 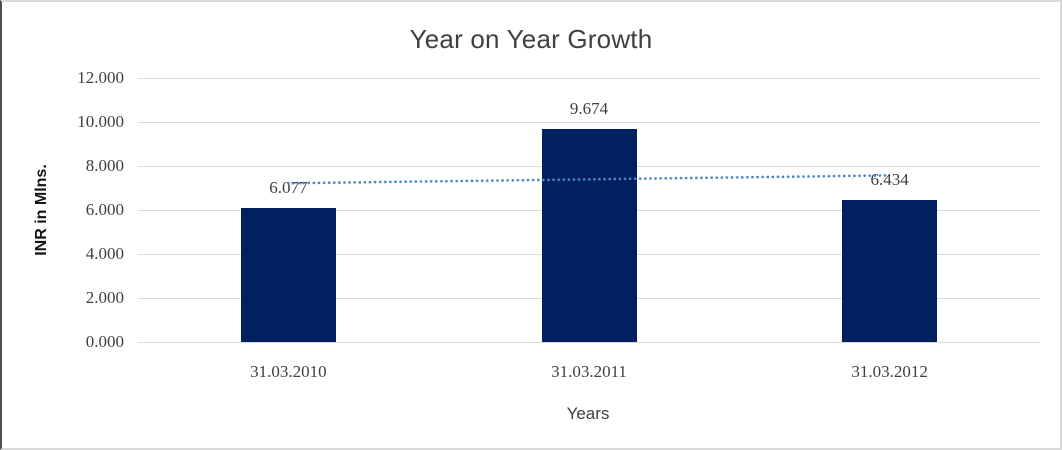 I want to click on y-tick-label: 10.000, so click(x=100, y=121).